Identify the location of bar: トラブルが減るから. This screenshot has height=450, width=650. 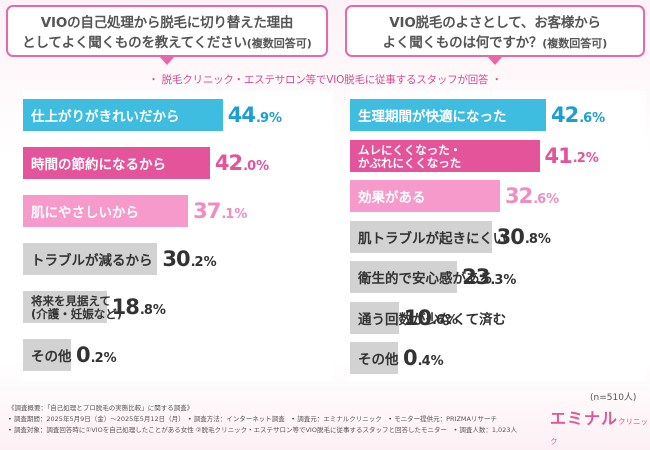
(90, 259).